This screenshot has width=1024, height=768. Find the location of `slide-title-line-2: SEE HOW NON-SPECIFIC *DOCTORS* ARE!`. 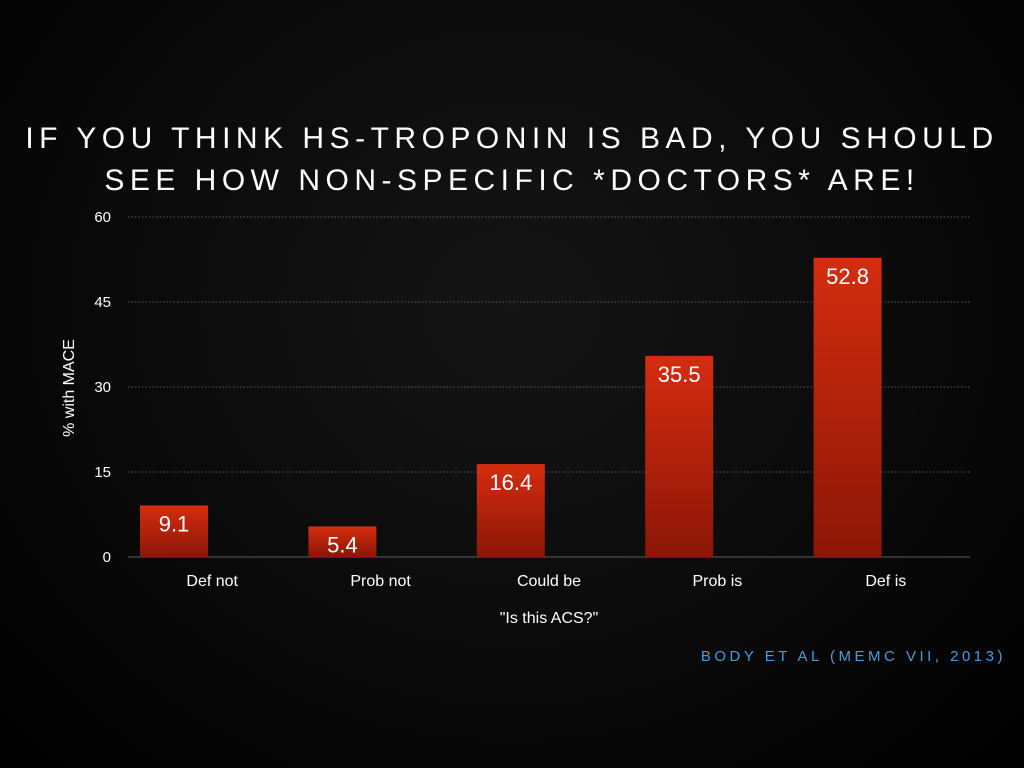

slide-title-line-2: SEE HOW NON-SPECIFIC *DOCTORS* ARE! is located at coordinates (512, 180).